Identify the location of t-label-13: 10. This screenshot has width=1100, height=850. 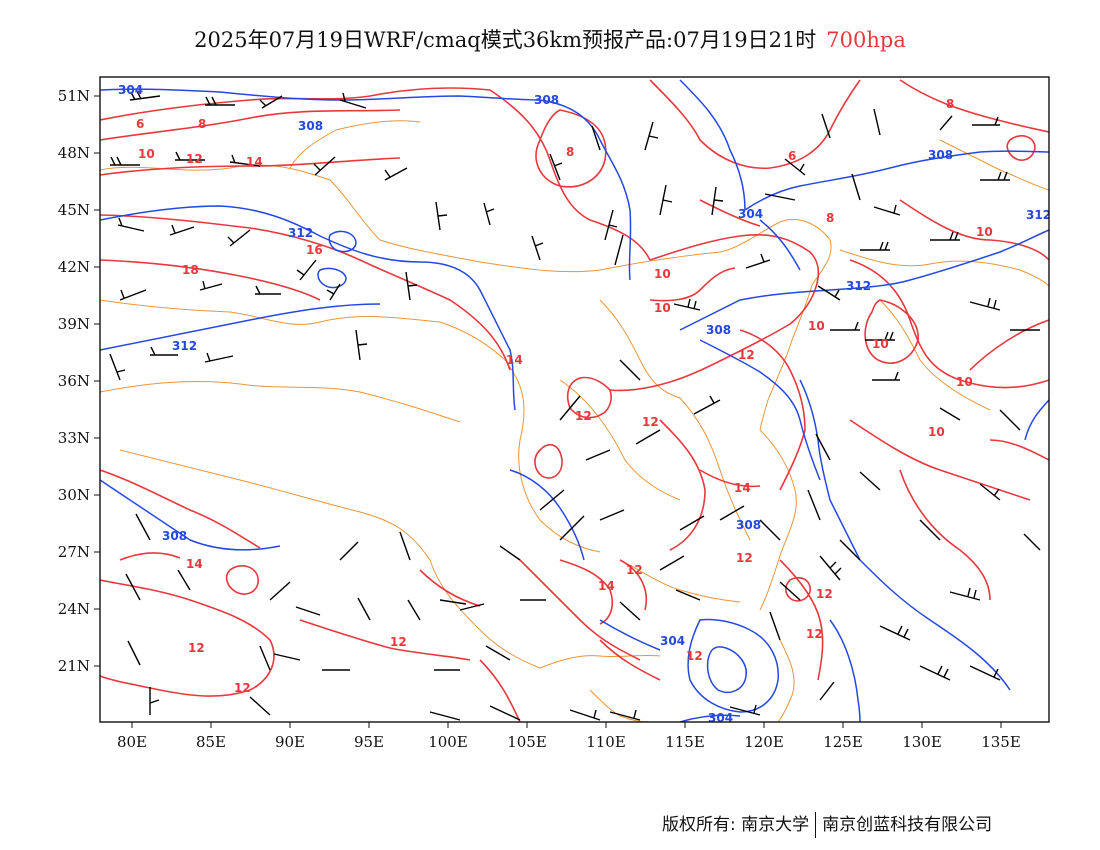
(662, 308).